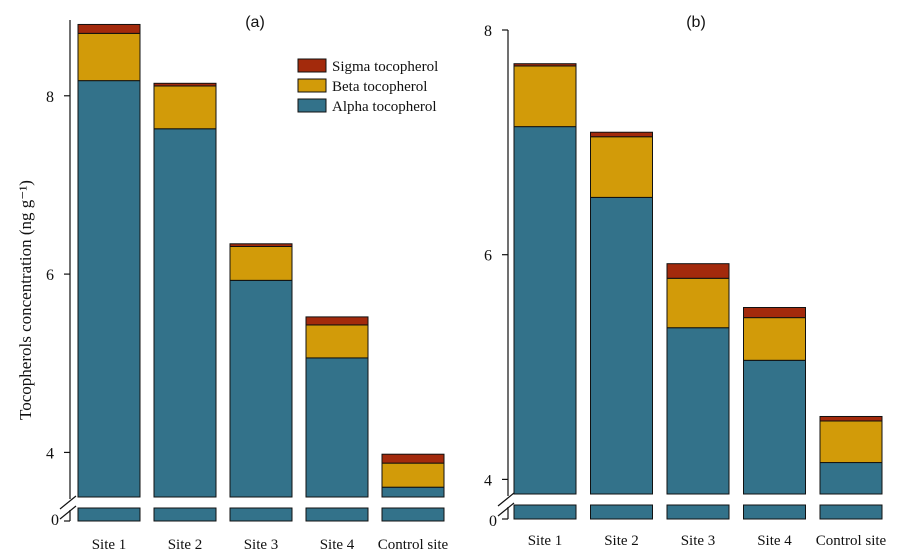  Describe the element at coordinates (384, 107) in the screenshot. I see `legend-label: Alpha tocopherol` at that location.